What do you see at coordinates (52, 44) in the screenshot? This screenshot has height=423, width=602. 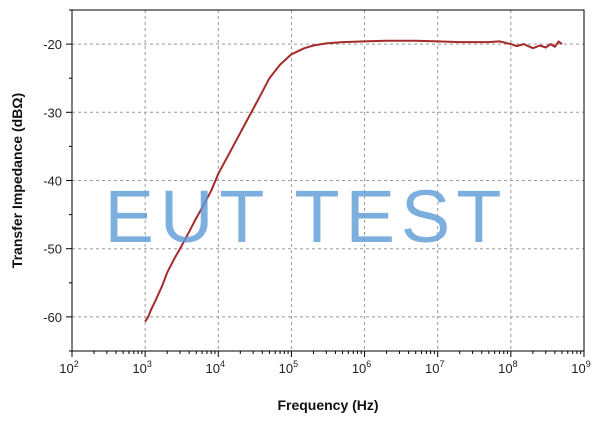 I see `y-tick-label: -20` at bounding box center [52, 44].